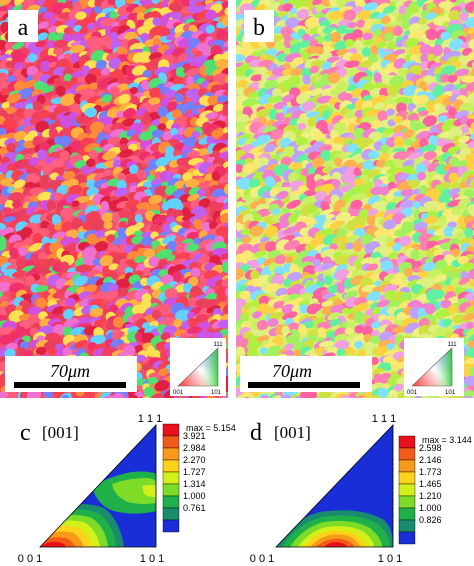 The height and width of the screenshot is (566, 474). I want to click on legend-c-value: 2.984, so click(194, 448).